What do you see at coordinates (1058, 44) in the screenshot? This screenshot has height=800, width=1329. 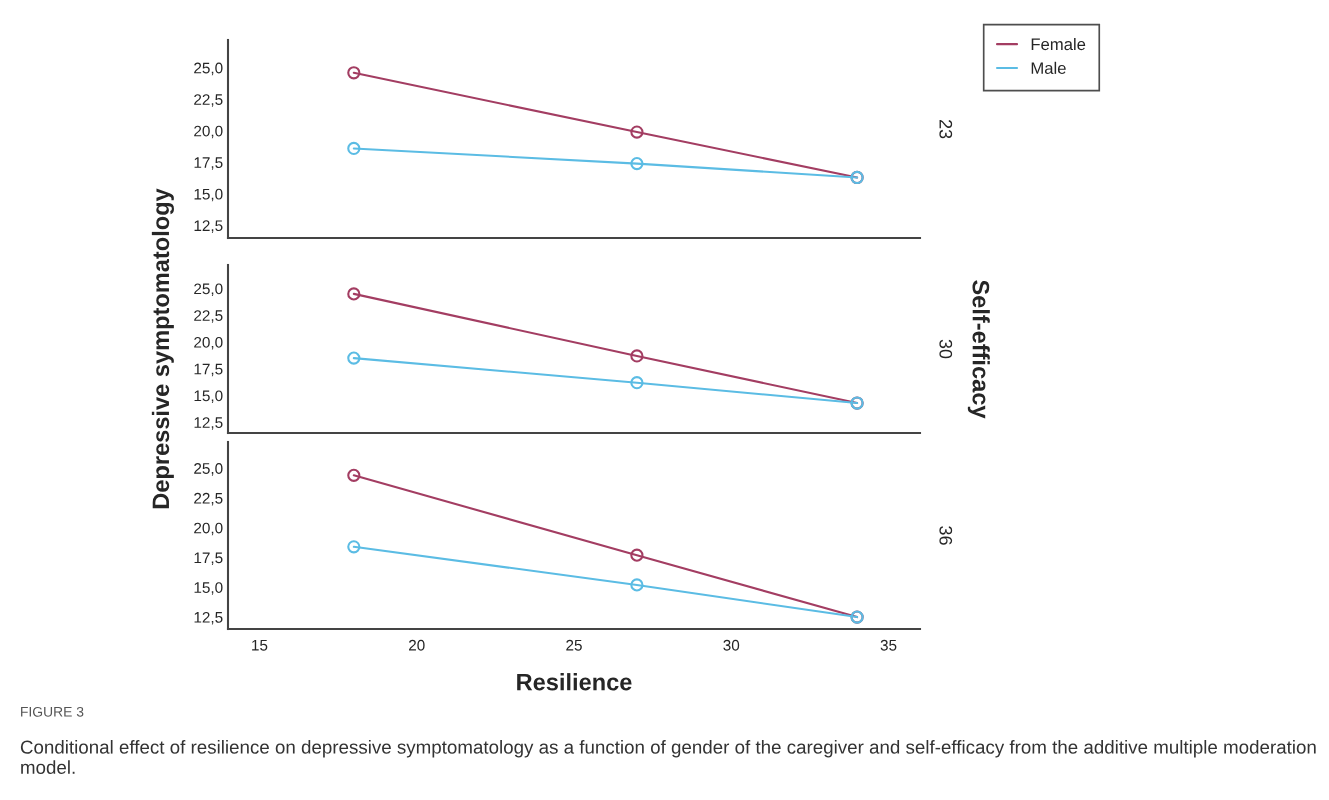 I see `legend-label: Female` at bounding box center [1058, 44].